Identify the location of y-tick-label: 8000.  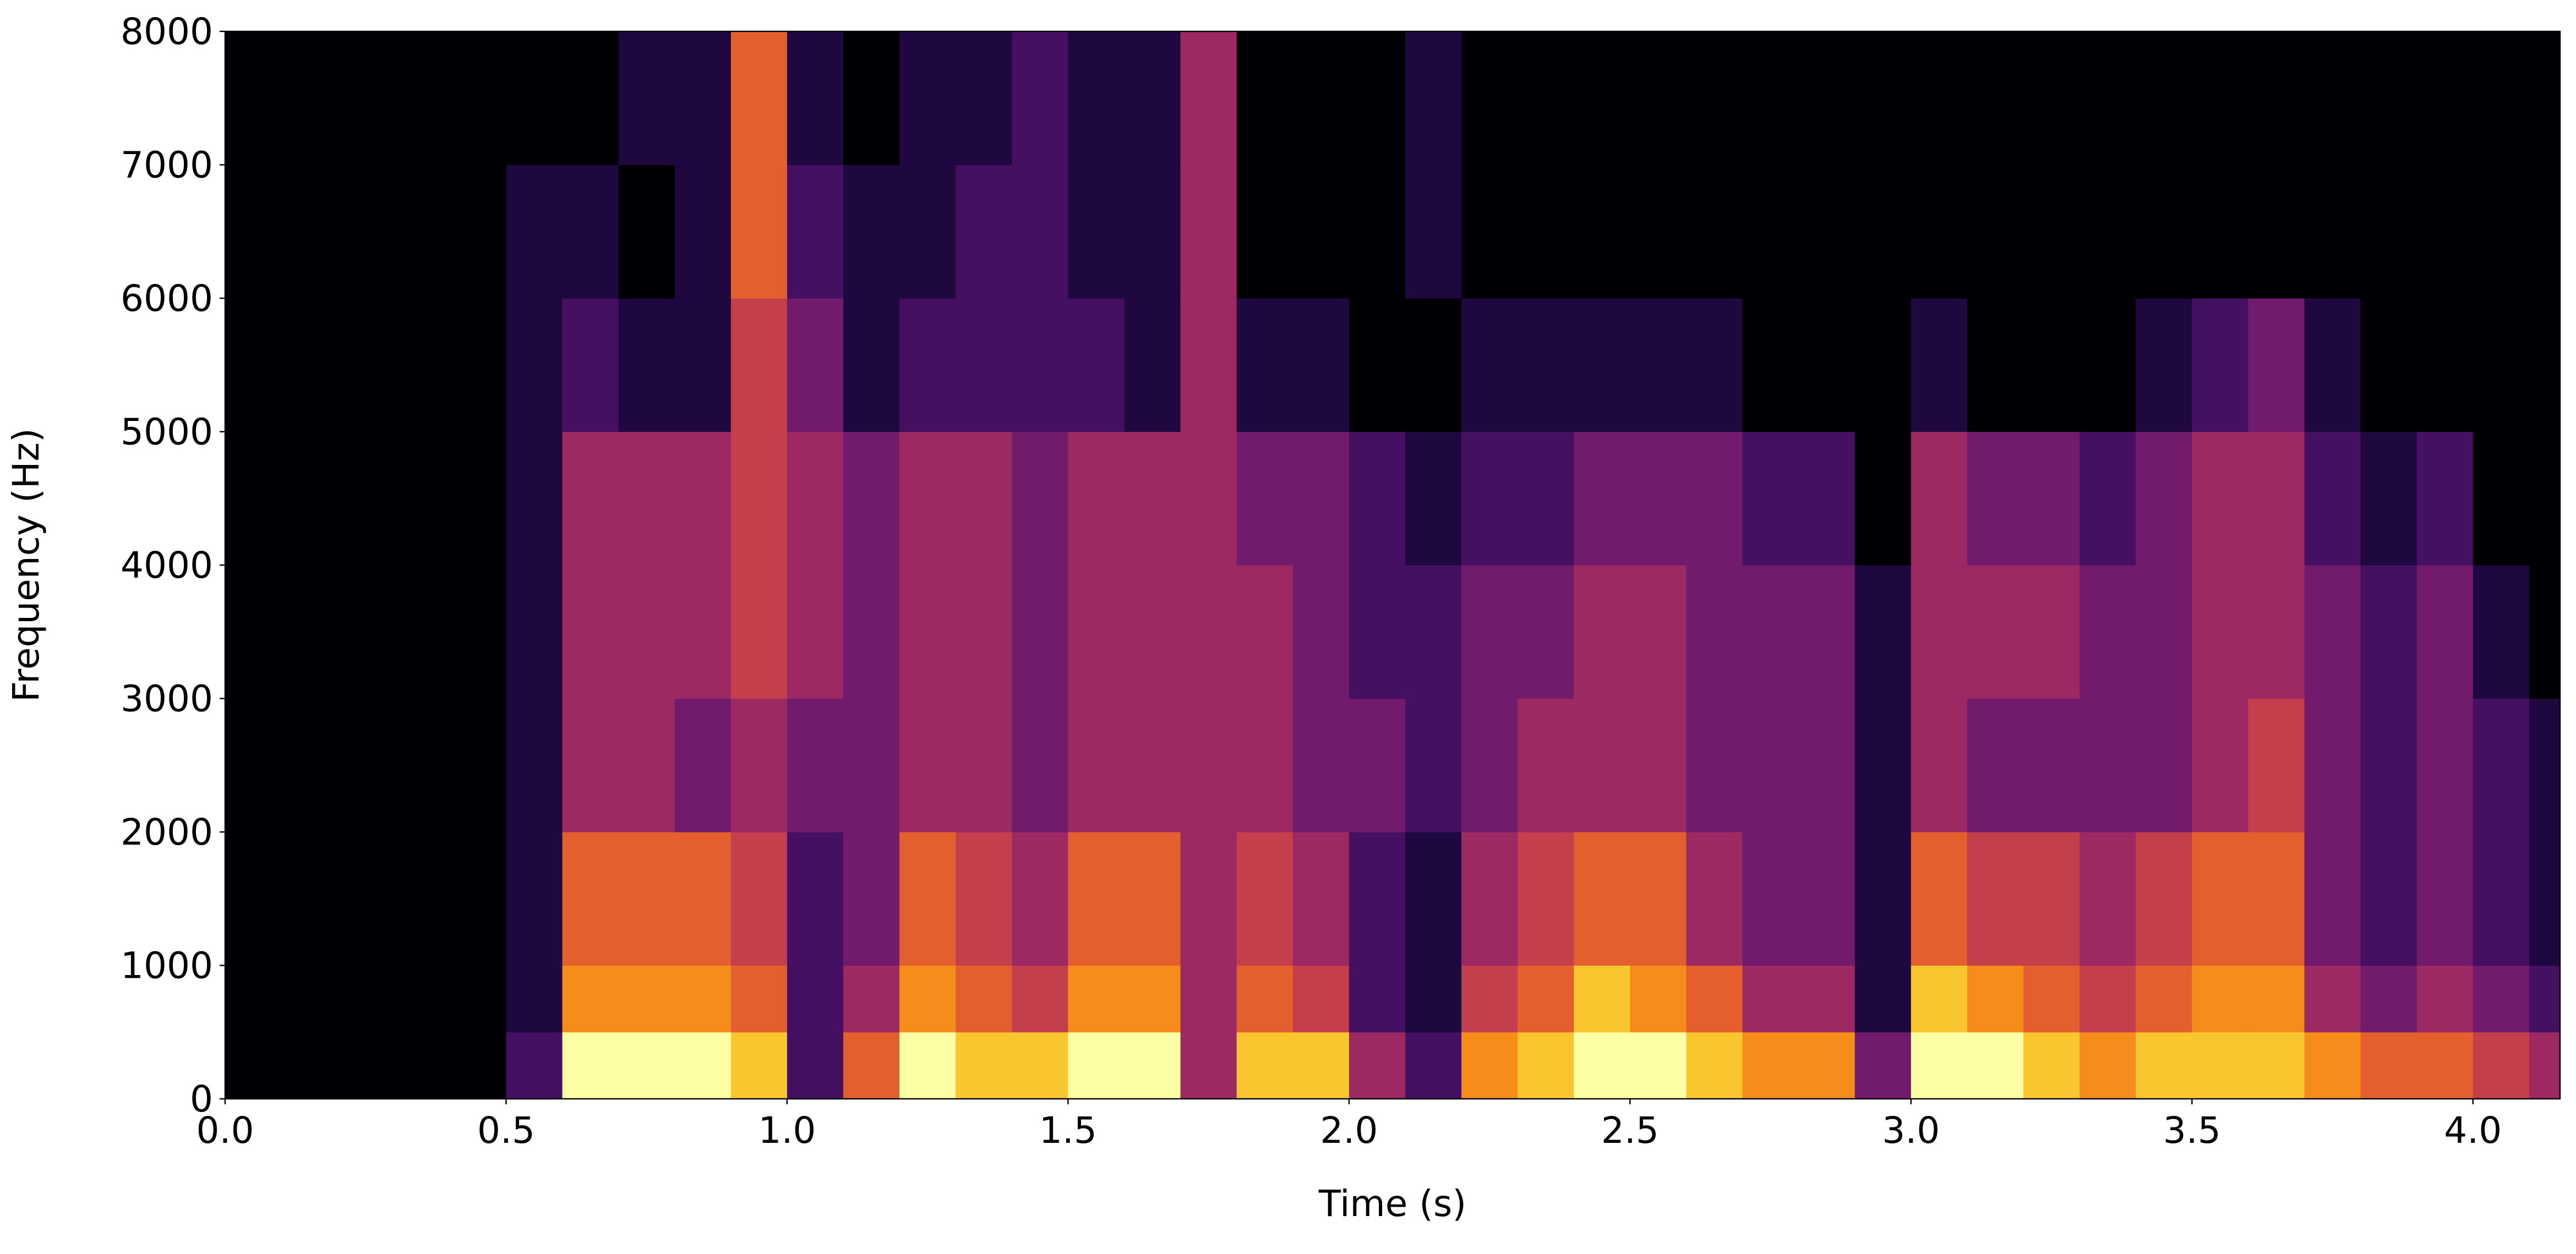
(167, 31).